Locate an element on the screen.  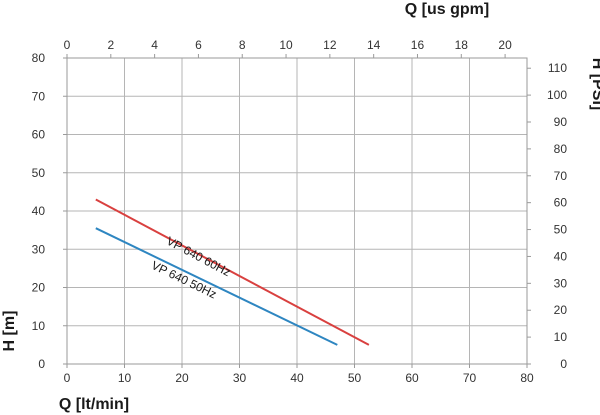
y-tick-label: 70 is located at coordinates (39, 96).